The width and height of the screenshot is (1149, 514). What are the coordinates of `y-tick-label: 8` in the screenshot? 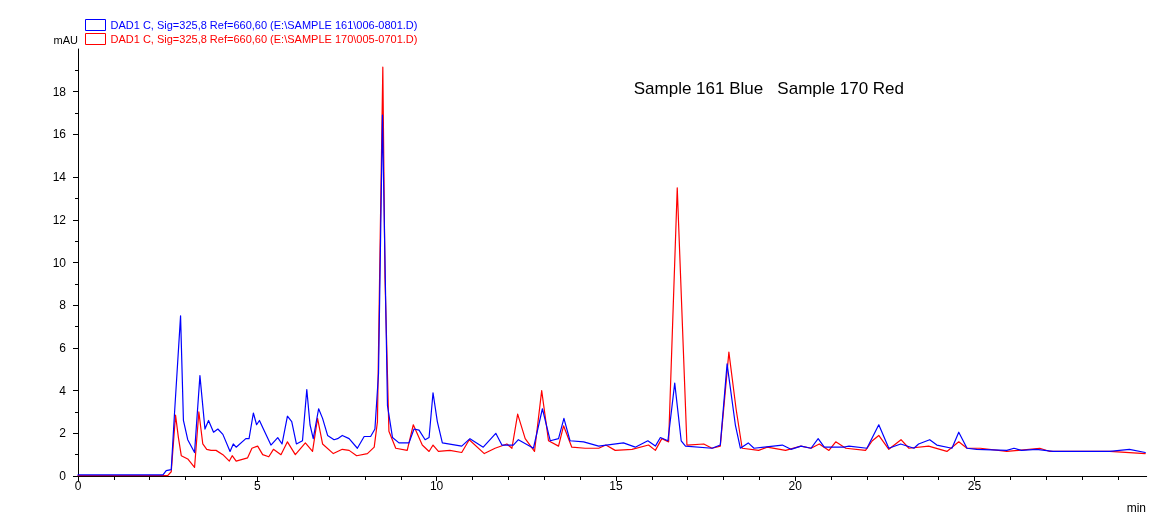 It's located at (63, 305).